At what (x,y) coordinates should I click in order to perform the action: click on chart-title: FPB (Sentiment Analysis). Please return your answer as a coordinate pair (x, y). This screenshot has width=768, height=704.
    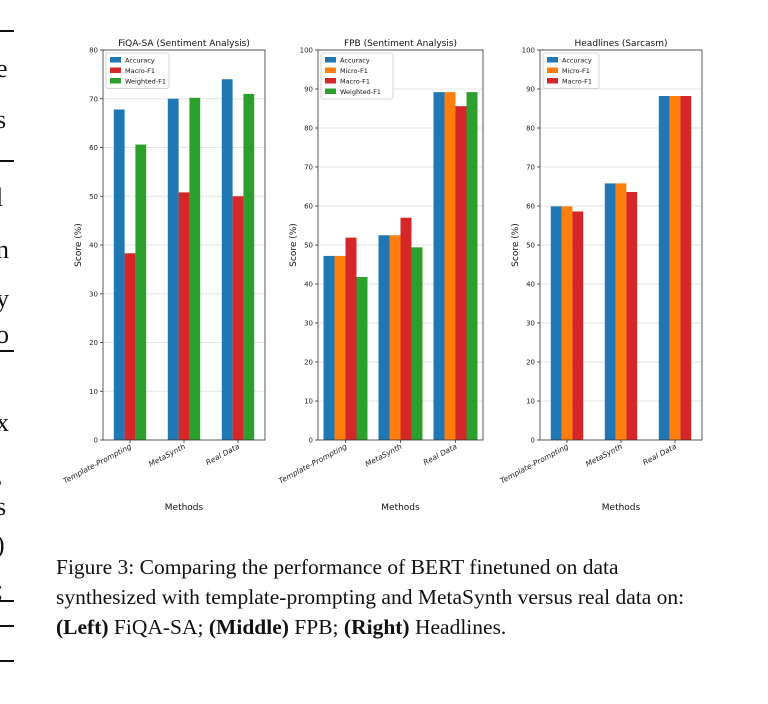
    Looking at the image, I should click on (400, 44).